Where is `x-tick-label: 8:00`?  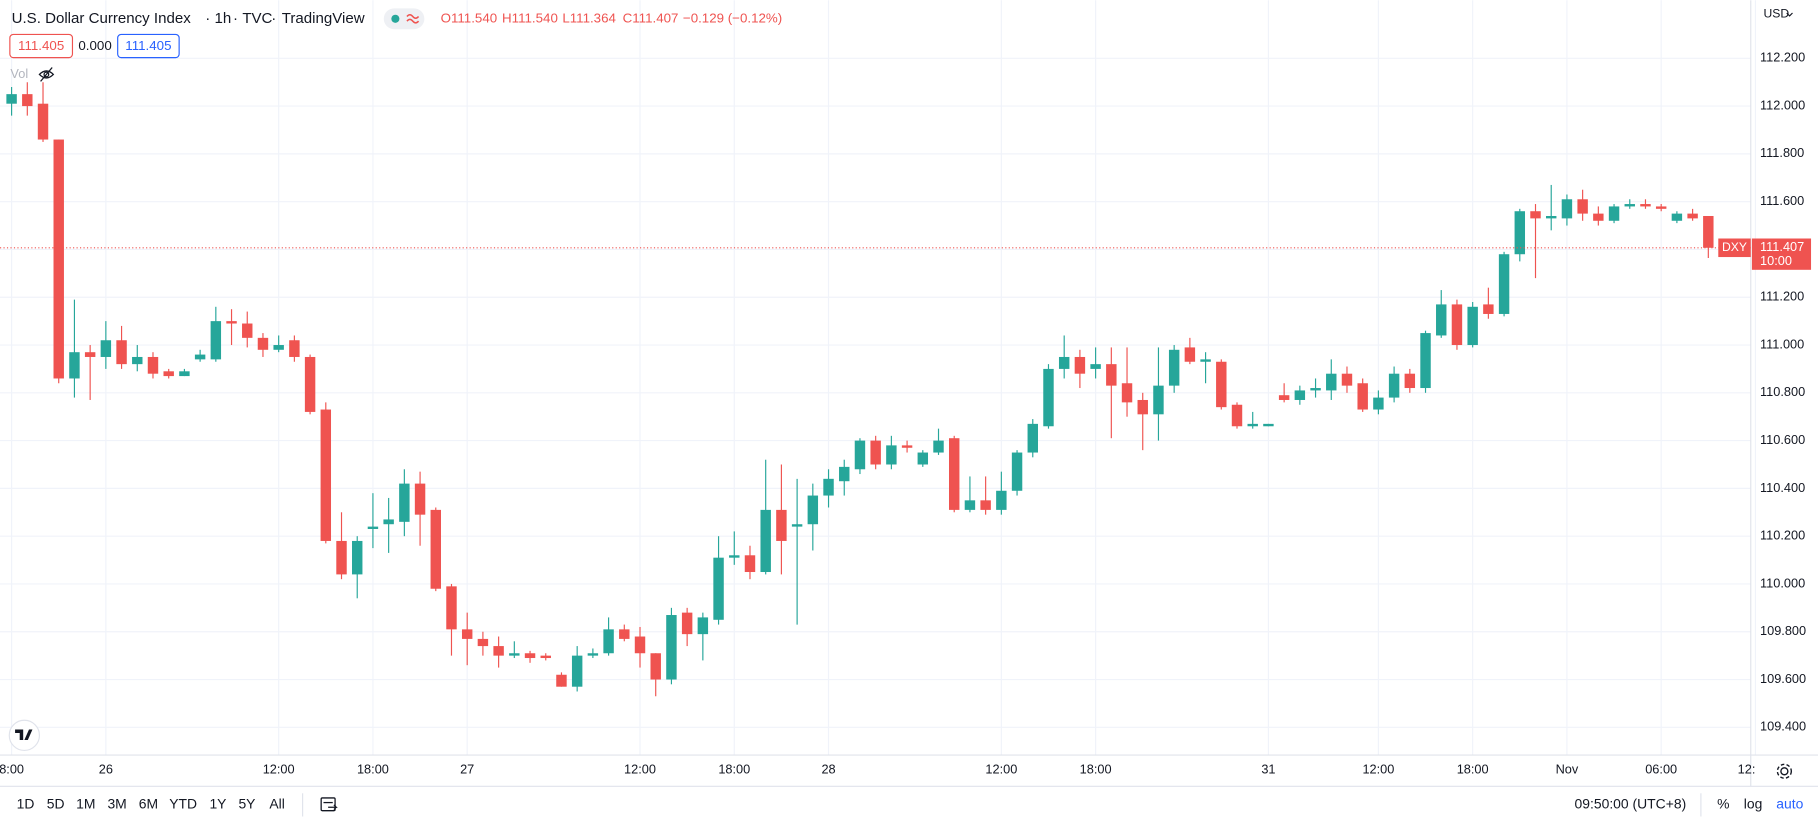
x-tick-label: 8:00 is located at coordinates (12, 768).